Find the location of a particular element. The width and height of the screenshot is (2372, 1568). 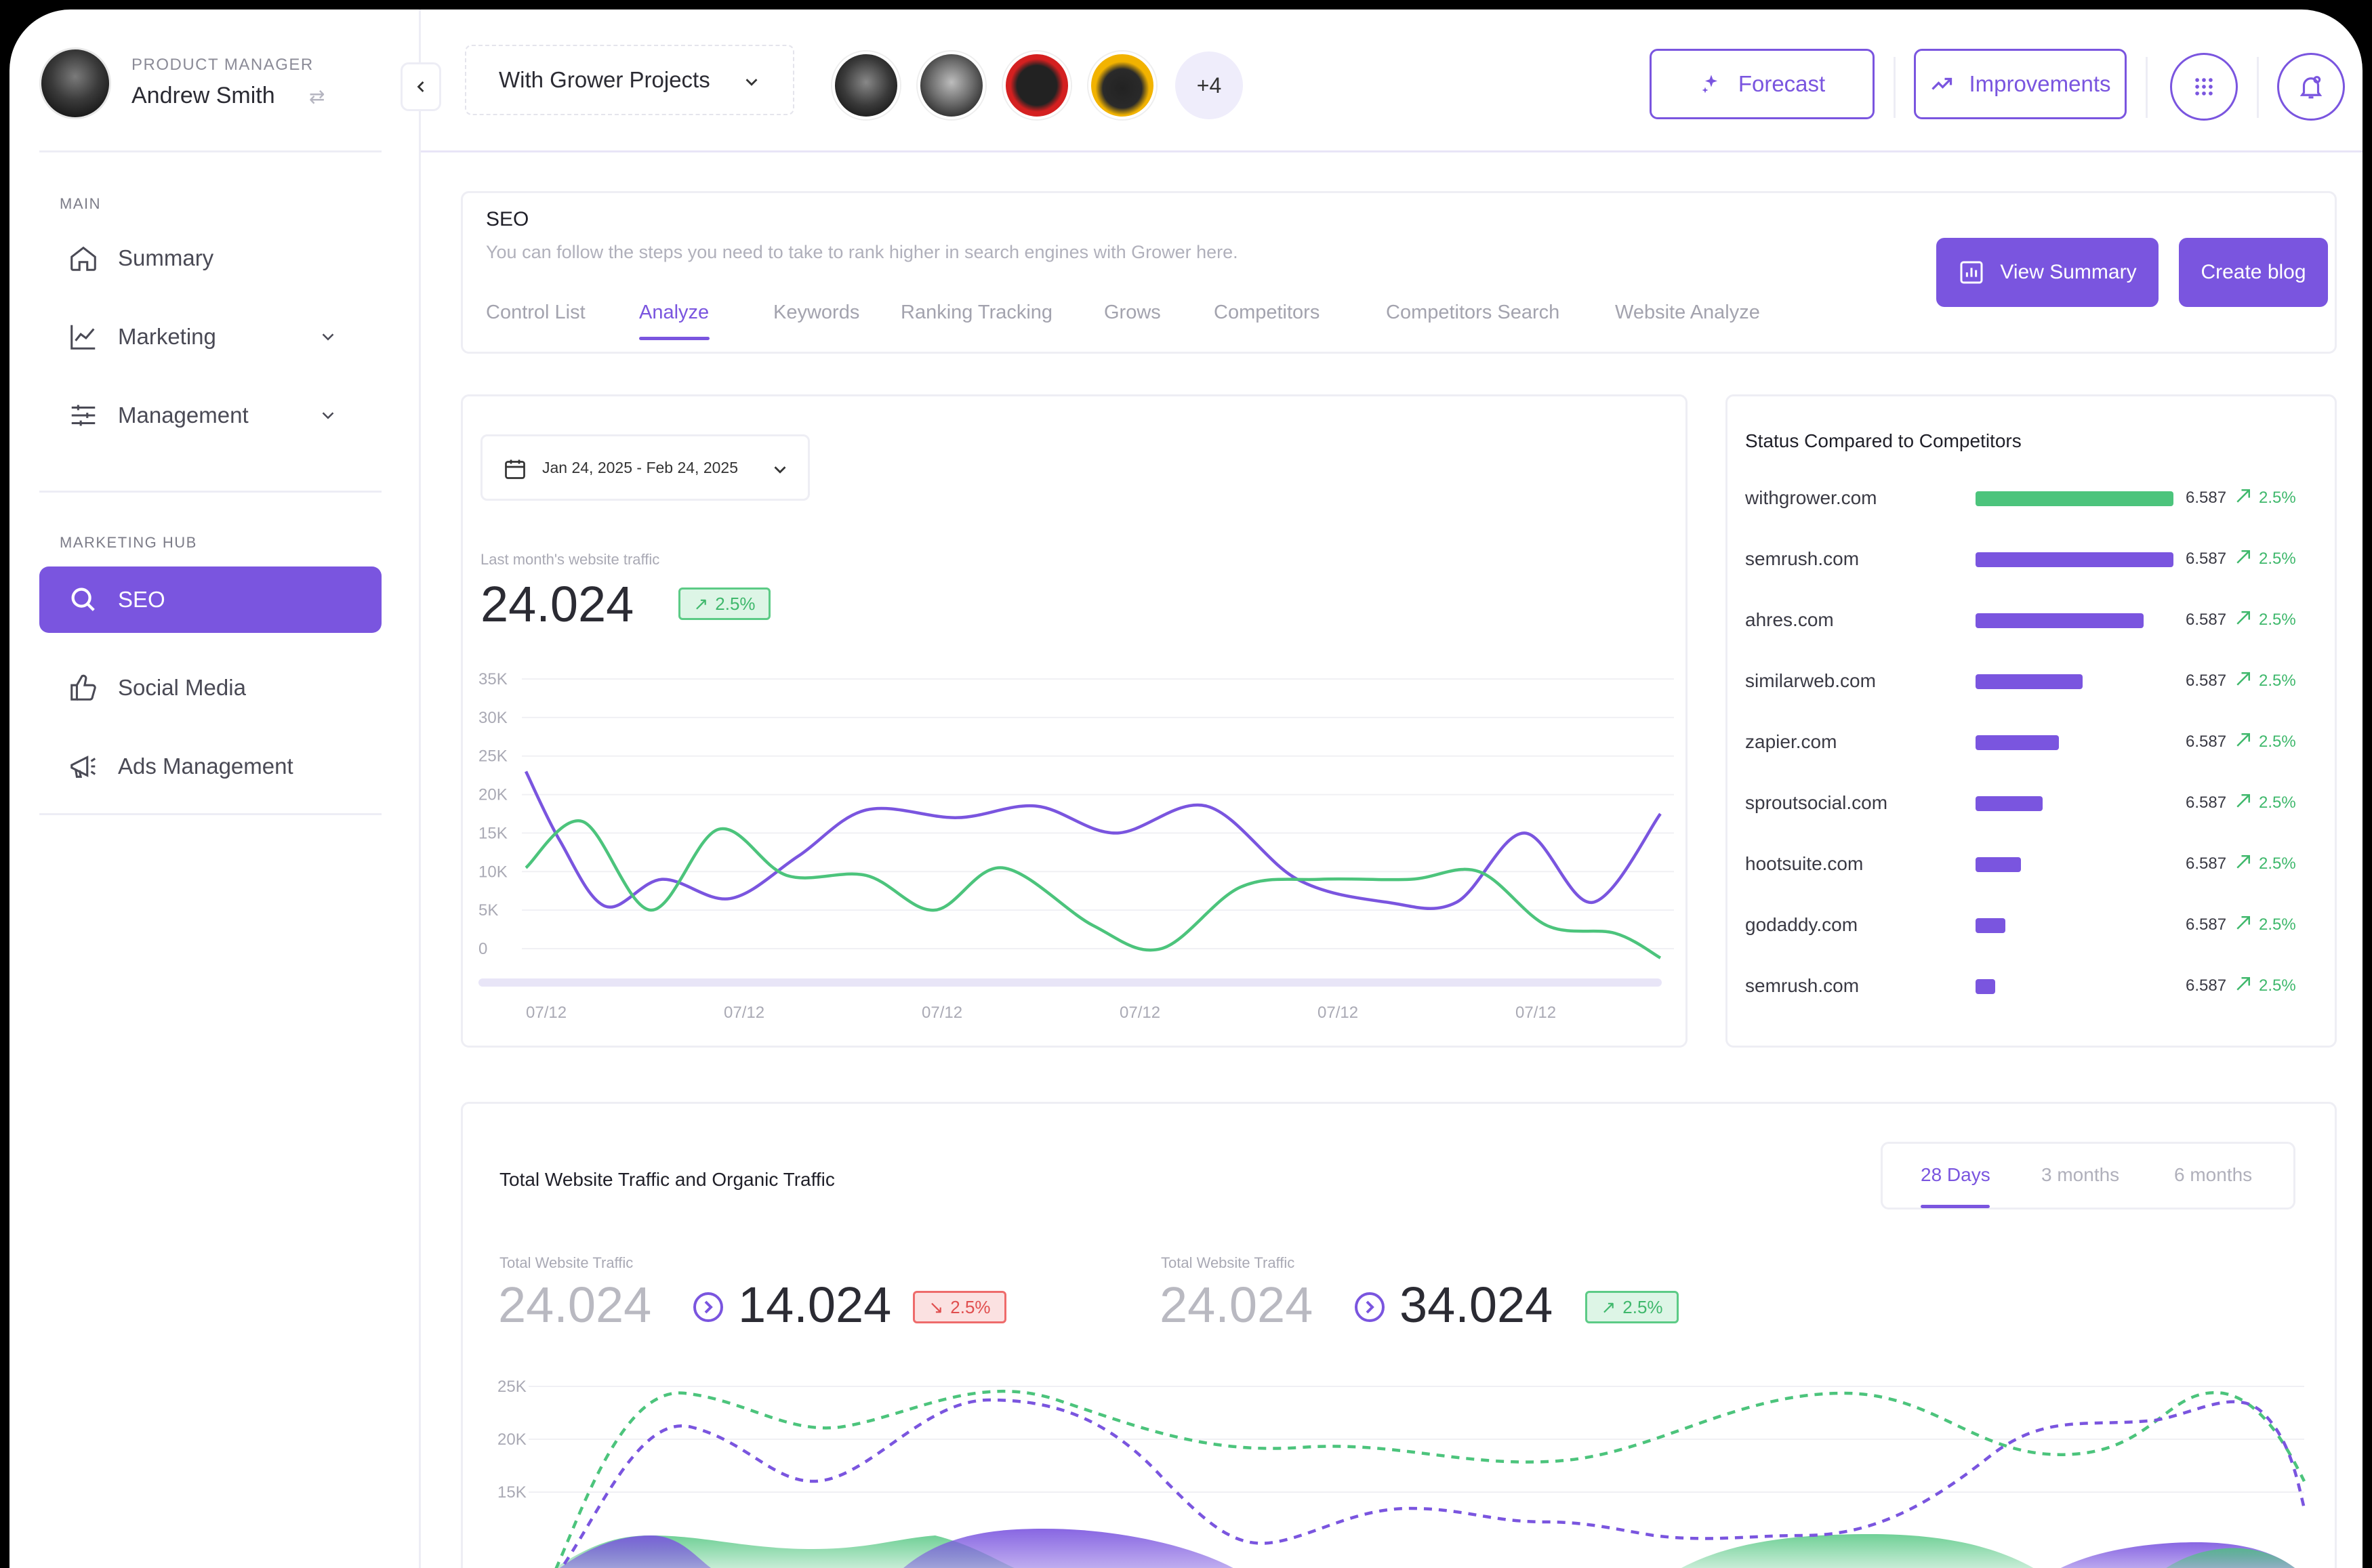

tab-competitors-search: Competitors Search is located at coordinates (1473, 312).